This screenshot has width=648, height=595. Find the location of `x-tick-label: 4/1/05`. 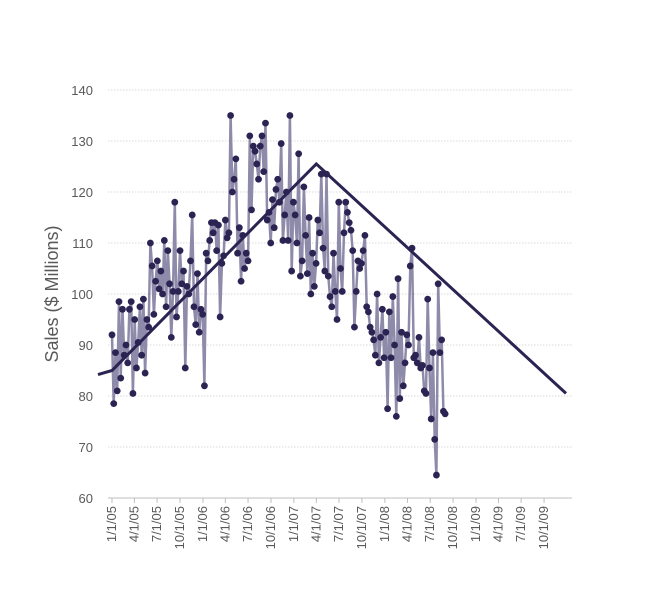

x-tick-label: 4/1/05 is located at coordinates (133, 524).